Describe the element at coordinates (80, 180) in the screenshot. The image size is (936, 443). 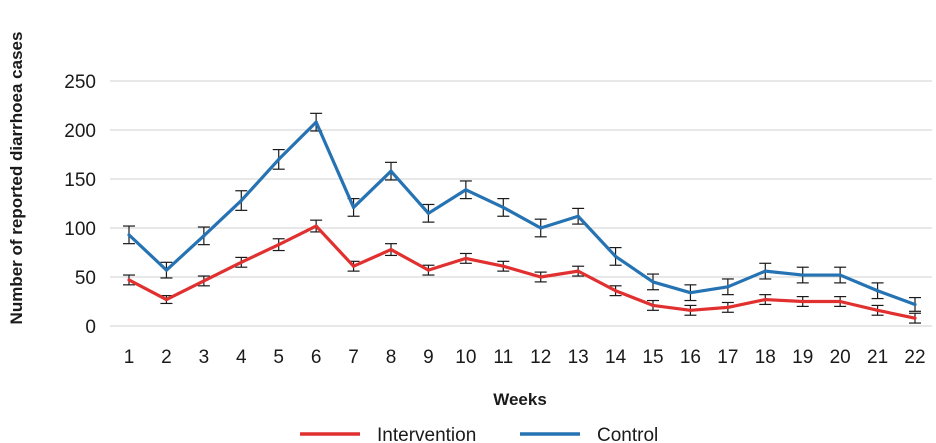
I see `y-tick-label: 150` at that location.